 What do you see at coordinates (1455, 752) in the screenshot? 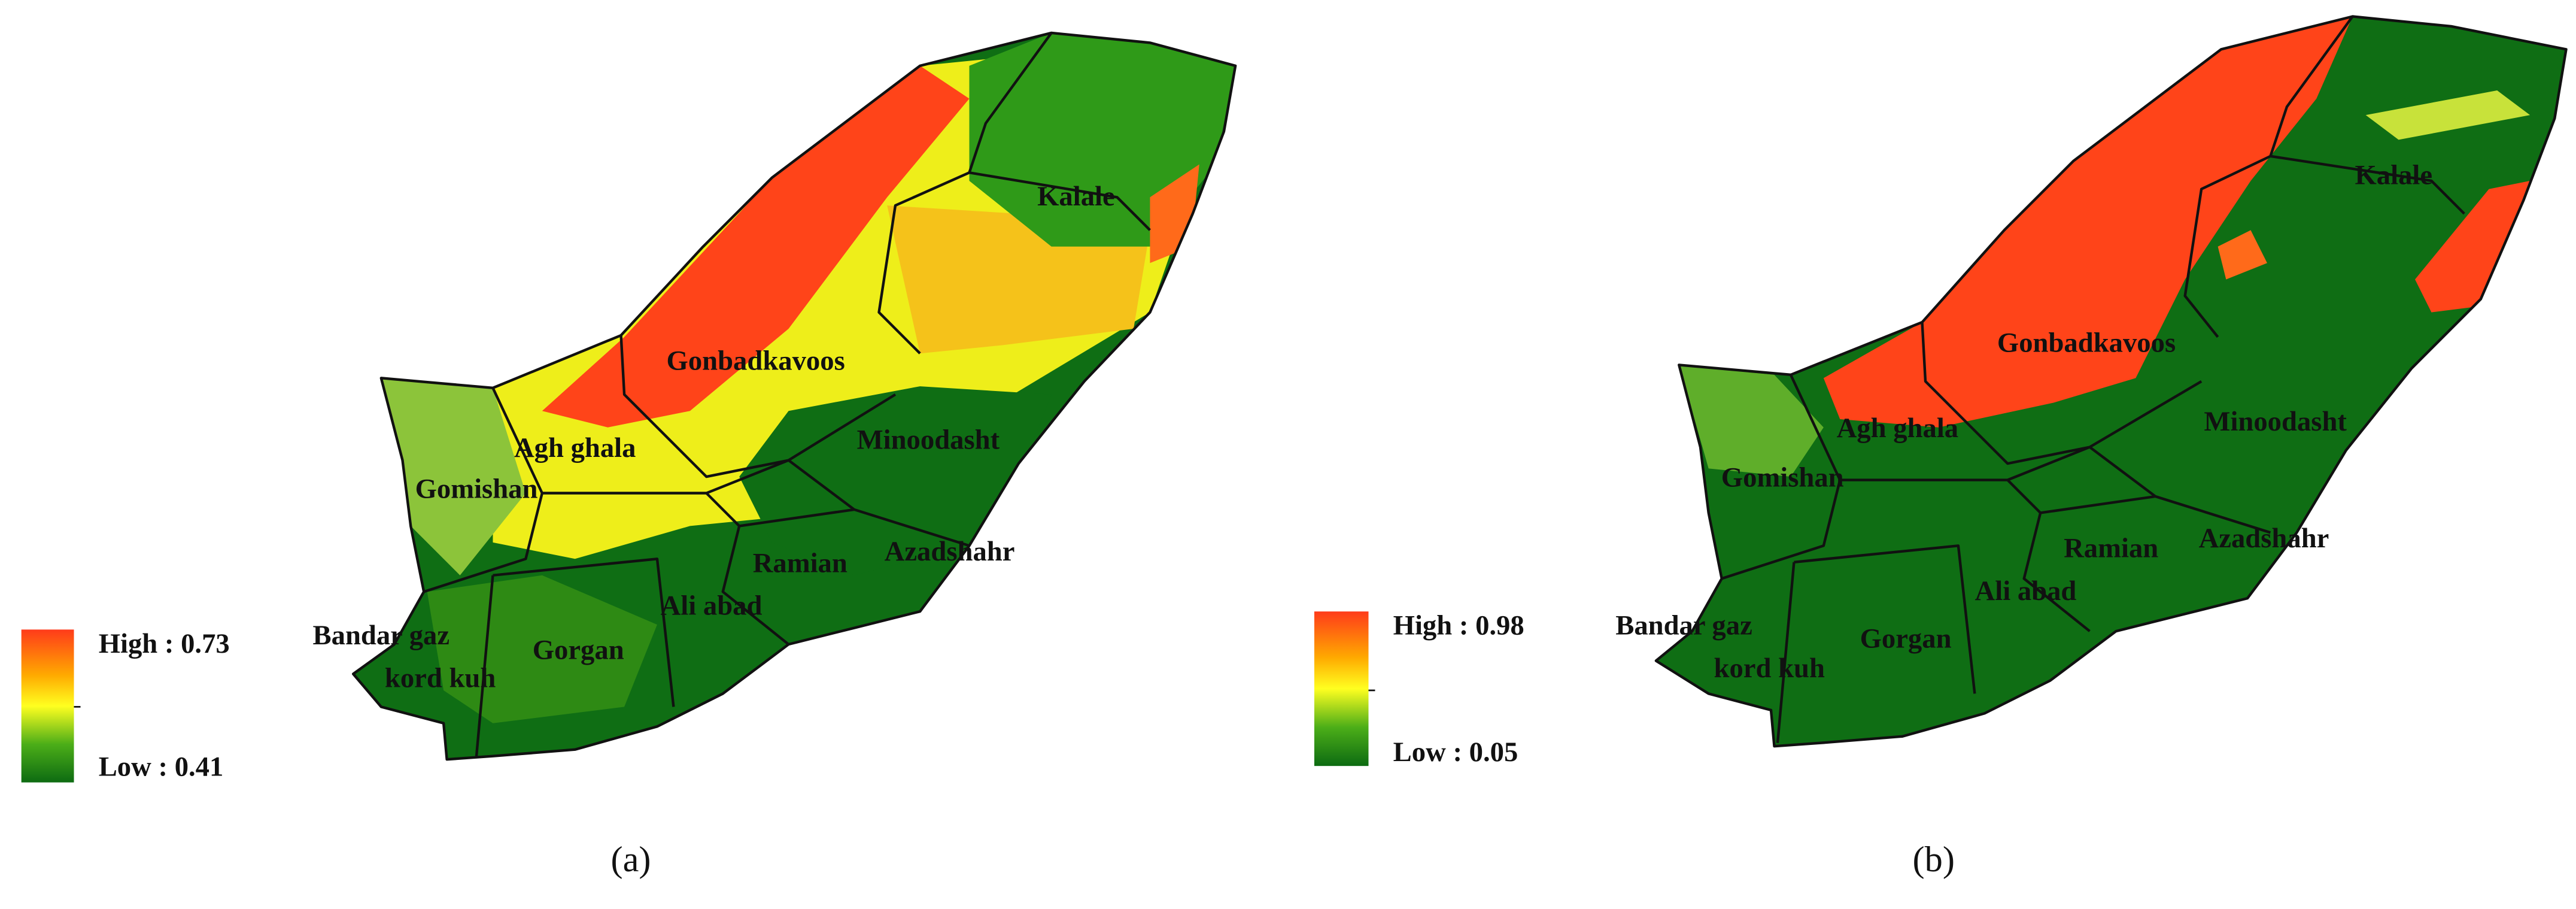
I see `legend-low: Low : 0.05` at bounding box center [1455, 752].